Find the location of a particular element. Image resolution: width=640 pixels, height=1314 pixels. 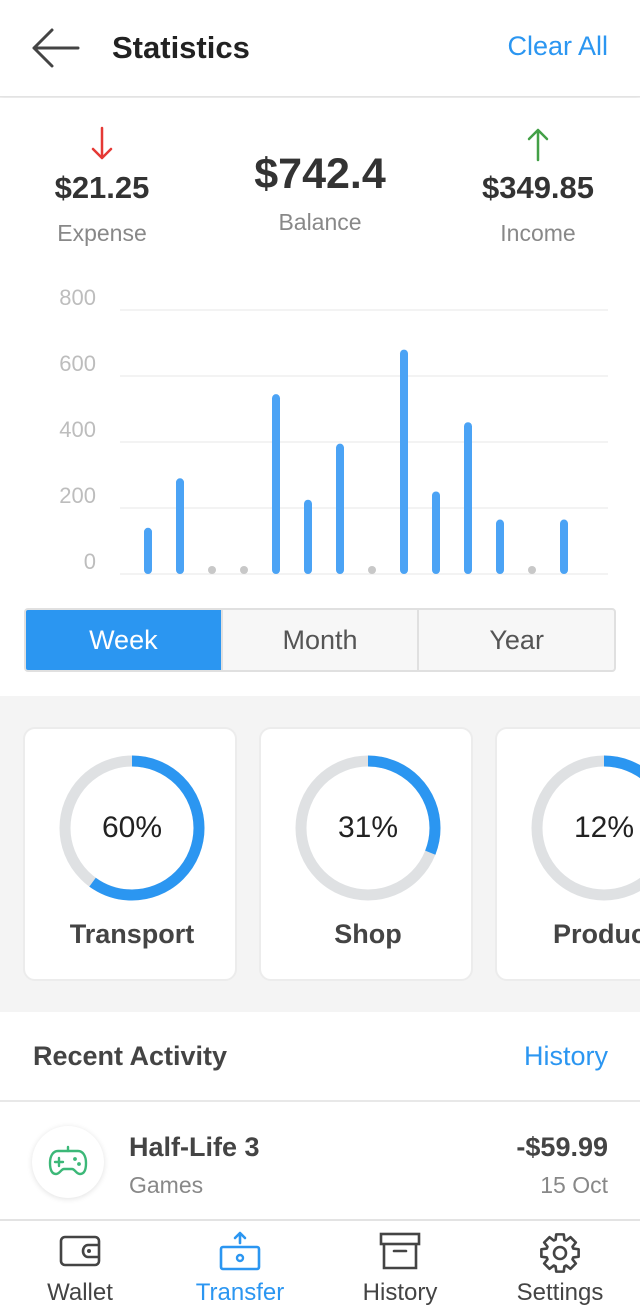

wallet-icon is located at coordinates (80, 1251).